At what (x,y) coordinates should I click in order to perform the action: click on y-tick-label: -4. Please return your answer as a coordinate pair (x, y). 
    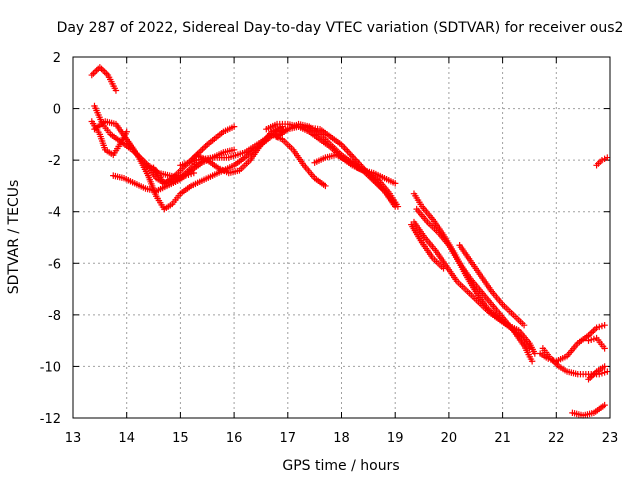
    Looking at the image, I should click on (54, 213).